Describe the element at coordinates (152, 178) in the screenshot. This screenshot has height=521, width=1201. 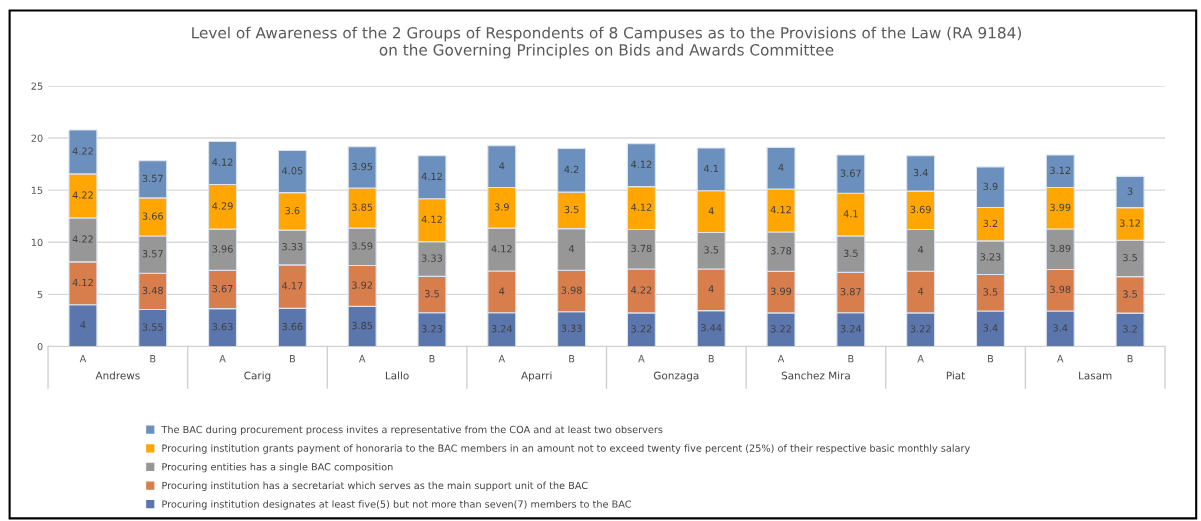
I see `data-label: 3.57` at that location.